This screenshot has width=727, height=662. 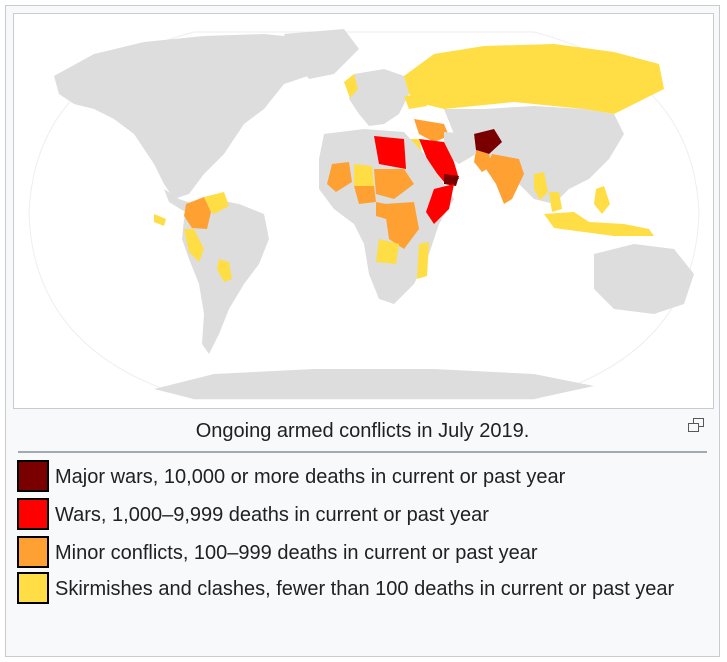 What do you see at coordinates (362, 452) in the screenshot?
I see `caption-divider` at bounding box center [362, 452].